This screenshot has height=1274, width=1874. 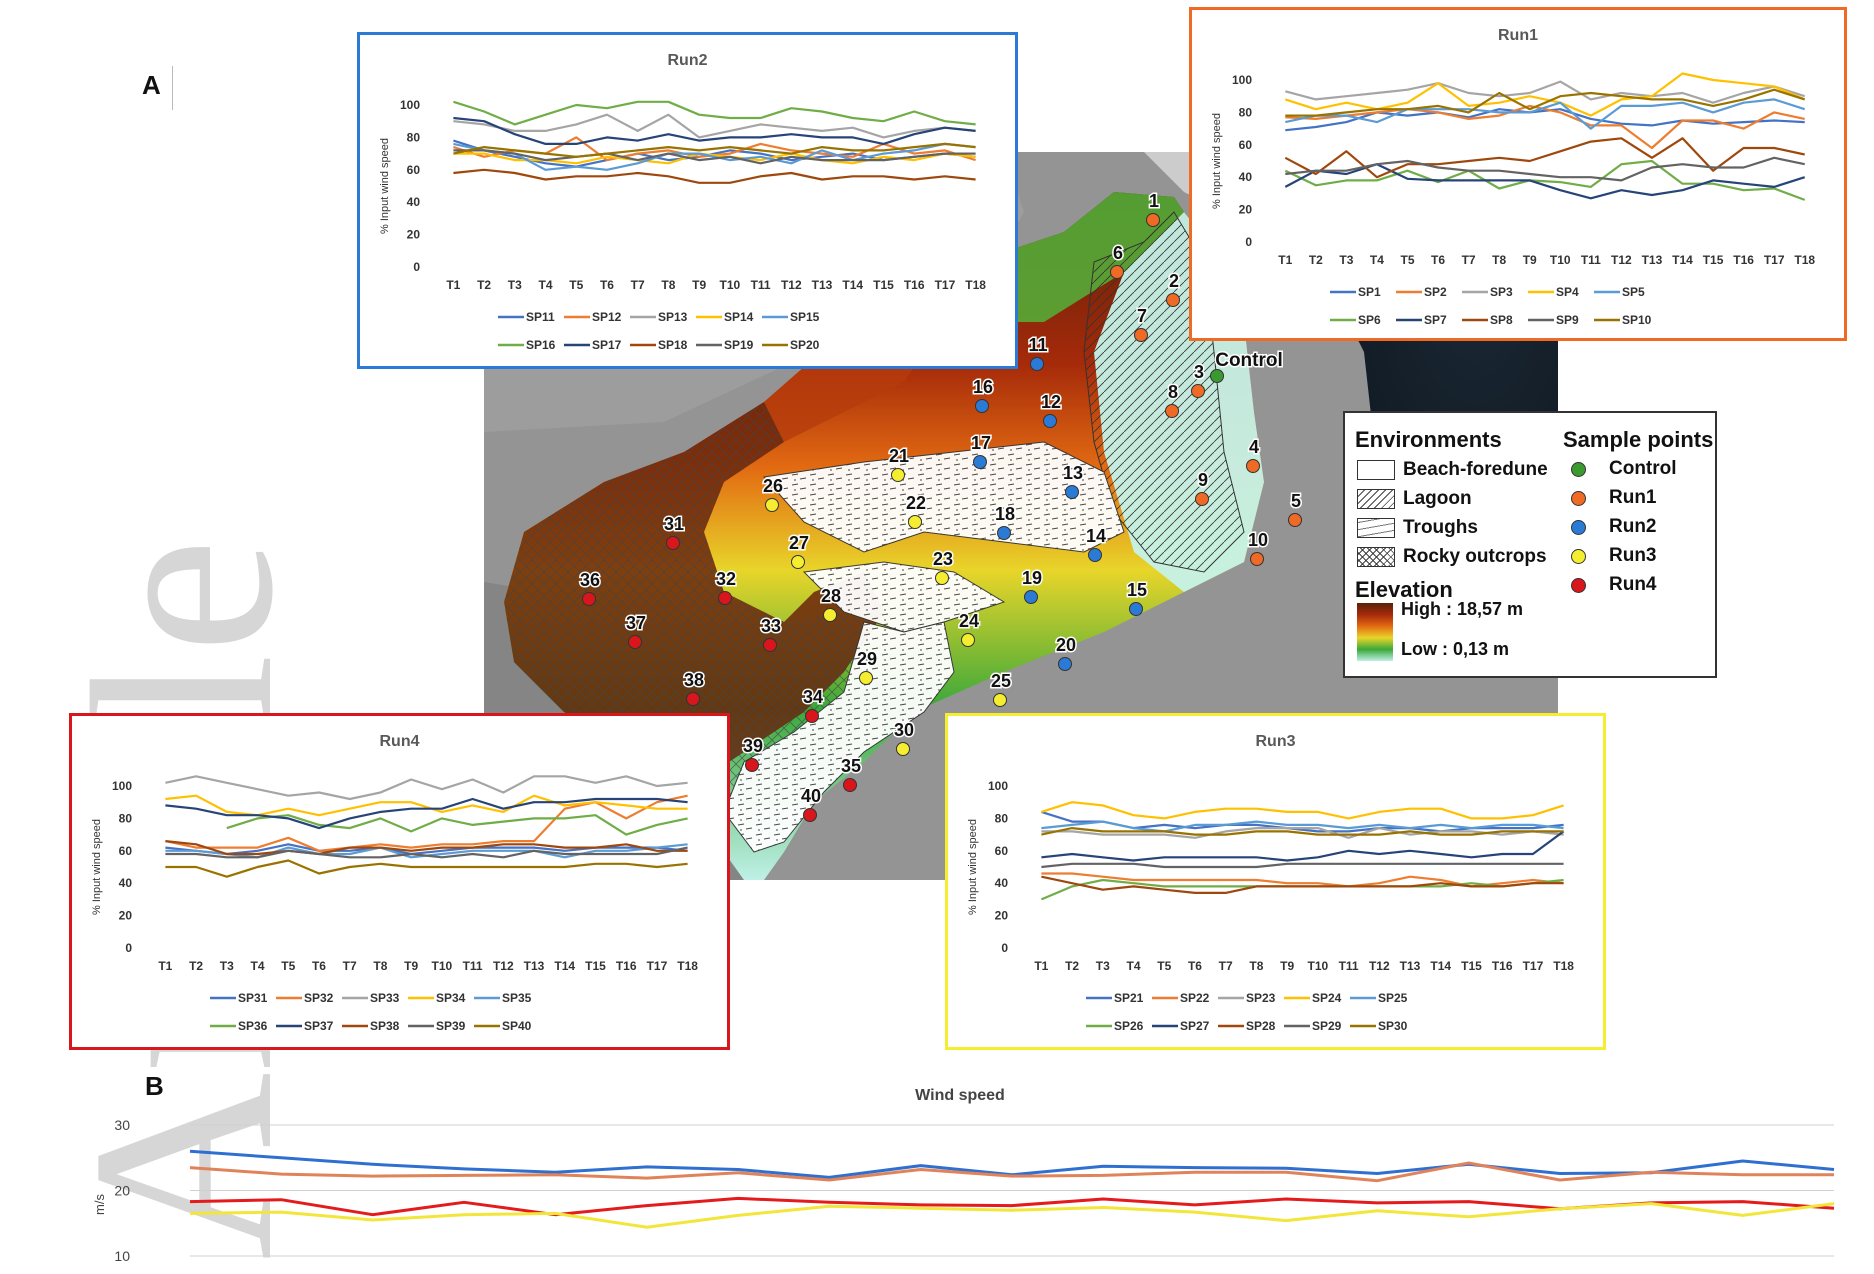 What do you see at coordinates (151, 85) in the screenshot?
I see `panel-label-a: A` at bounding box center [151, 85].